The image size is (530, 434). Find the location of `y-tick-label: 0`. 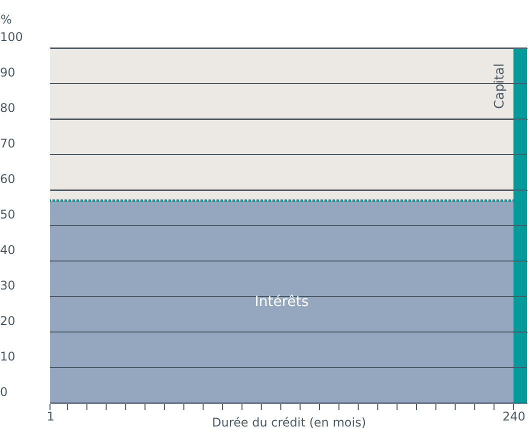

y-tick-label: 0 is located at coordinates (4, 392).